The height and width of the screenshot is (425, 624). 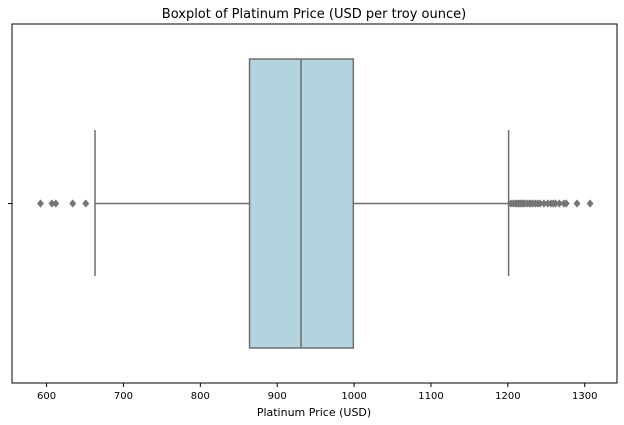 What do you see at coordinates (507, 396) in the screenshot?
I see `x-tick-label: 1200` at bounding box center [507, 396].